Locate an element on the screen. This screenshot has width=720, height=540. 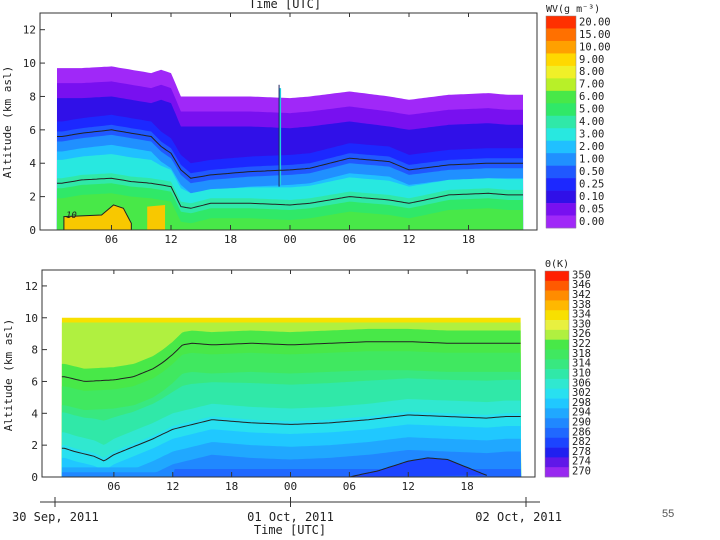
theta-cold-pool is located at coordinates (418, 467).